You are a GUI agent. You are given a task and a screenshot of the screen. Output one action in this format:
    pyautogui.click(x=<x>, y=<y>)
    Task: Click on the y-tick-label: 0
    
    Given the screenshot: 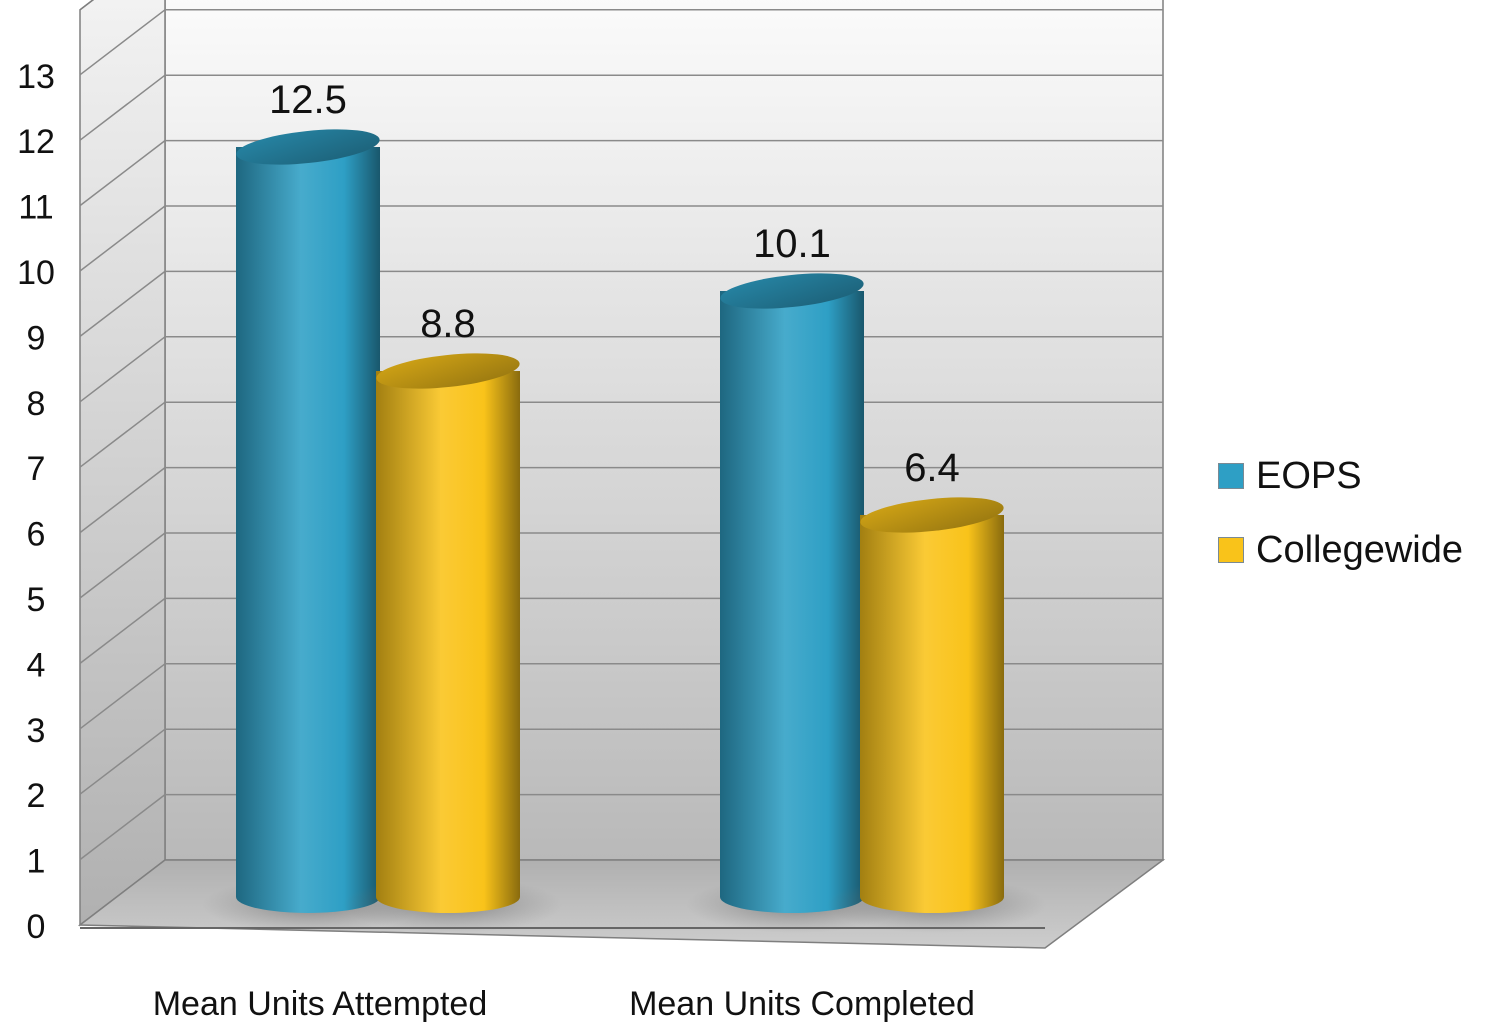 What is the action you would take?
    pyautogui.click(x=36, y=927)
    